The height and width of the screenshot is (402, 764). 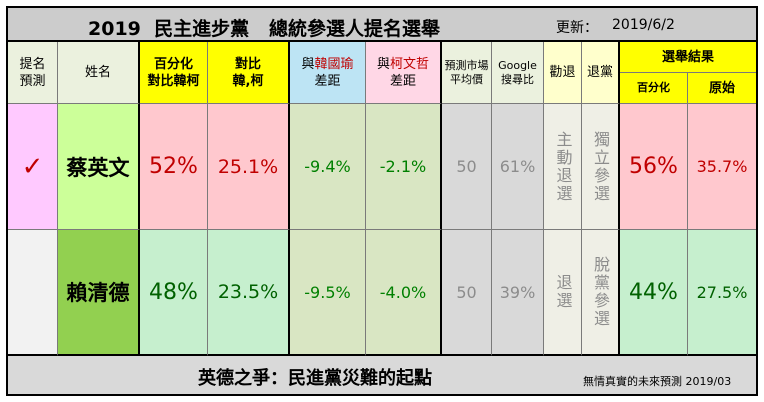 What do you see at coordinates (33, 73) in the screenshot?
I see `header-nominee: 提名 預測` at bounding box center [33, 73].